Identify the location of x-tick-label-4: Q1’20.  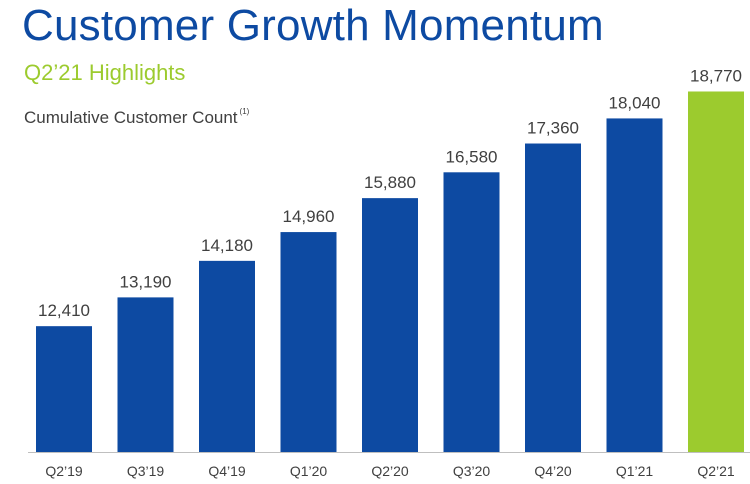
(309, 471).